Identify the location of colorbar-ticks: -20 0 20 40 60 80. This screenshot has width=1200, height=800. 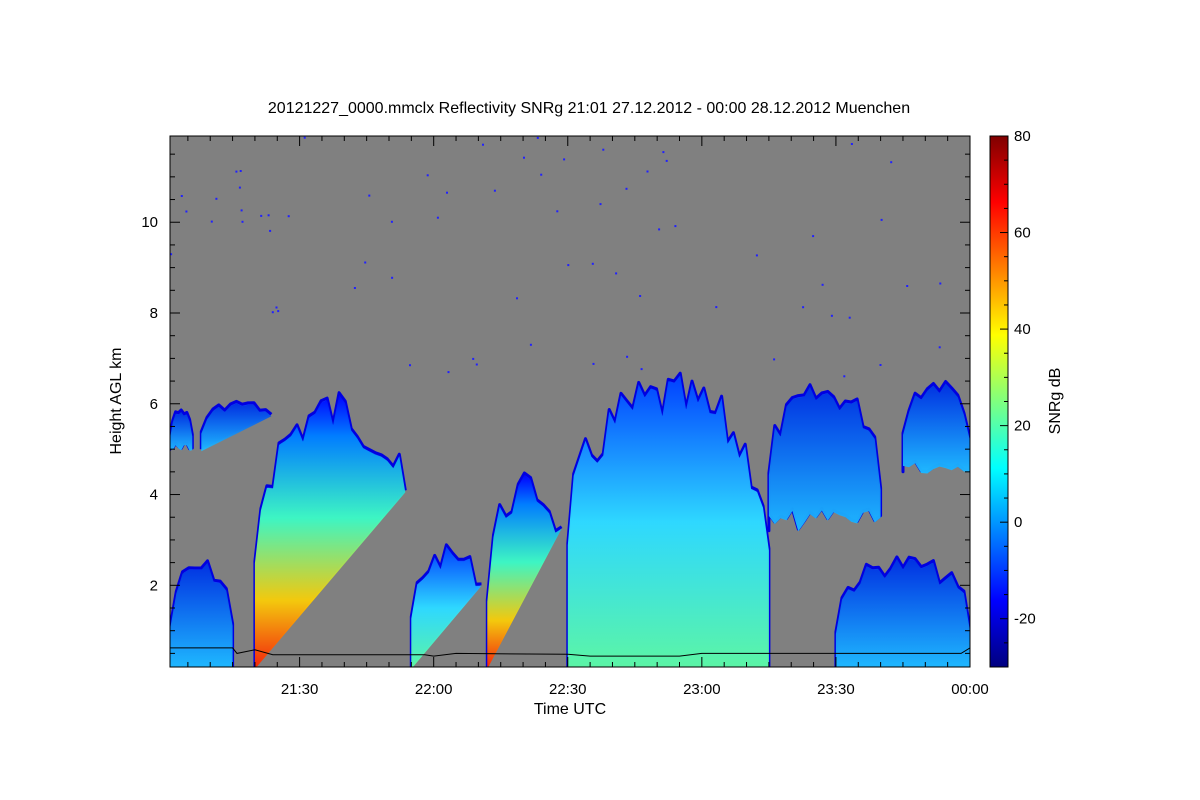
(1018, 398).